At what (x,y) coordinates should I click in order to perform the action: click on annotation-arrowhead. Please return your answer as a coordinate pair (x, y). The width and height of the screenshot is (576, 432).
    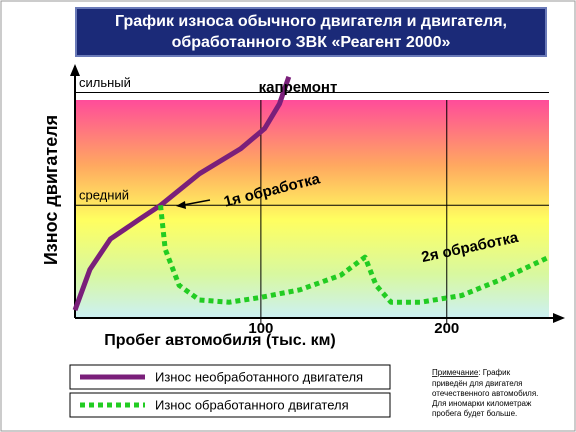
    Looking at the image, I should click on (181, 205).